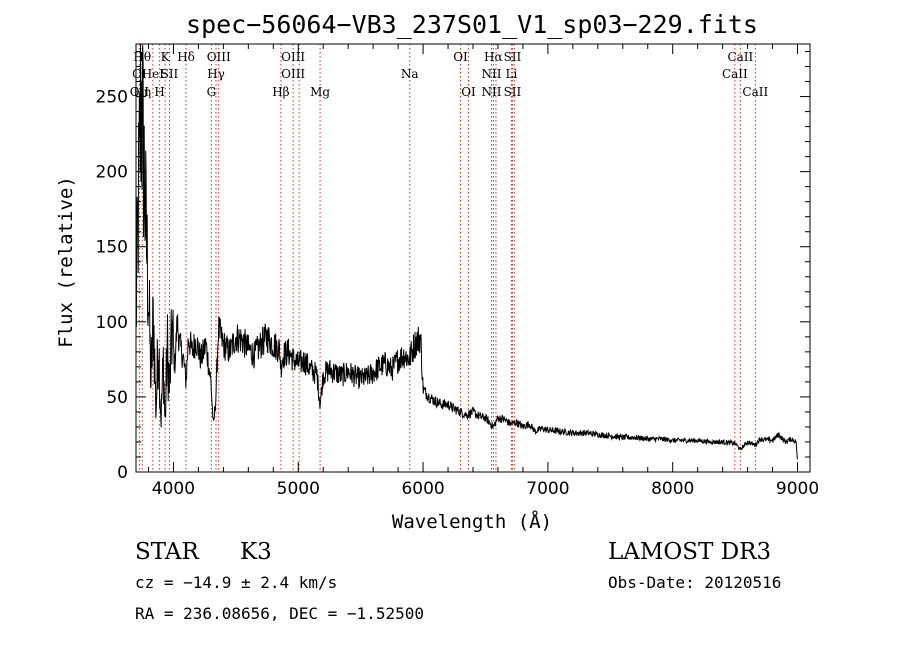 The width and height of the screenshot is (900, 649). What do you see at coordinates (547, 489) in the screenshot?
I see `x-tick-label: 7000` at bounding box center [547, 489].